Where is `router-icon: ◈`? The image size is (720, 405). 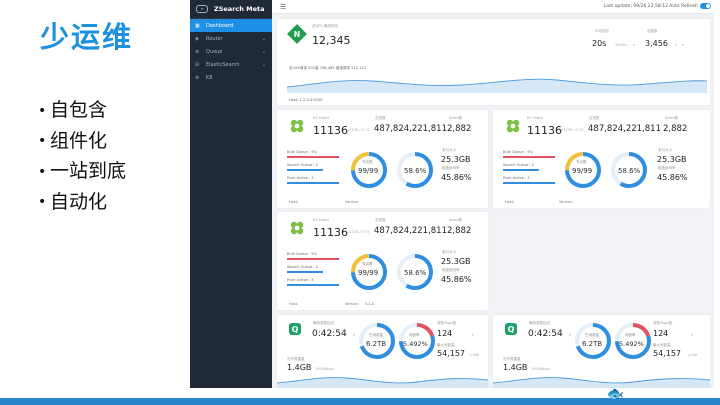 router-icon: ◈ is located at coordinates (197, 38).